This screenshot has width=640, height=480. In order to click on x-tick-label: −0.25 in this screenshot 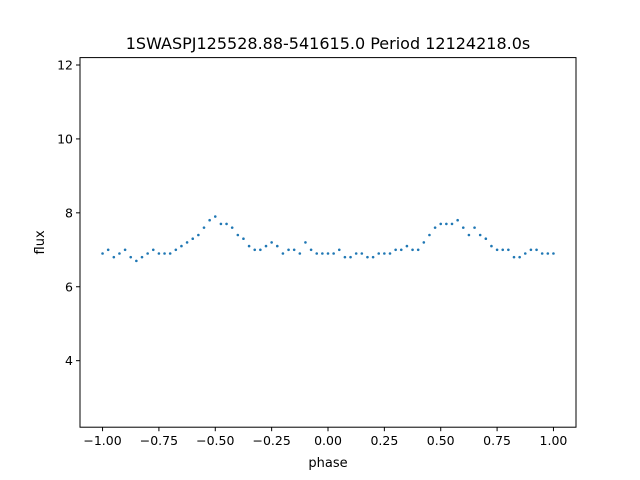, I will do `click(271, 440)`.